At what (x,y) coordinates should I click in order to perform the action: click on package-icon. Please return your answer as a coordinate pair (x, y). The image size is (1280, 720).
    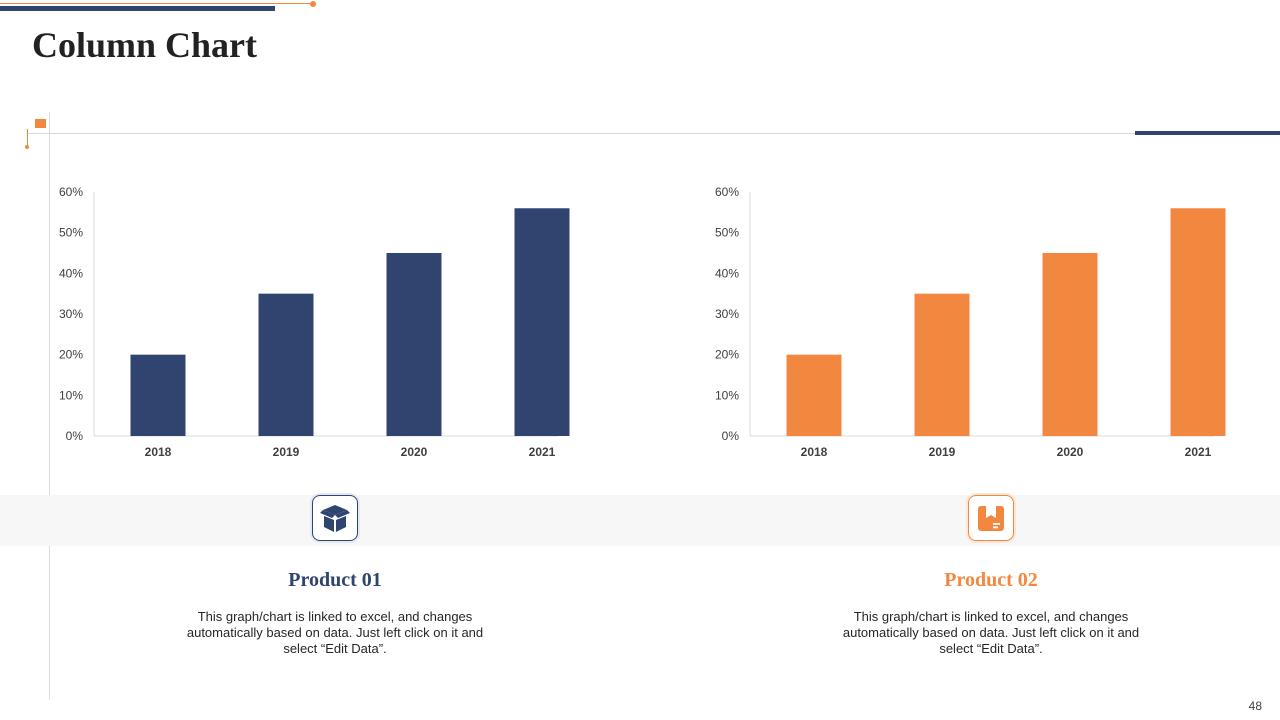
    Looking at the image, I should click on (991, 518).